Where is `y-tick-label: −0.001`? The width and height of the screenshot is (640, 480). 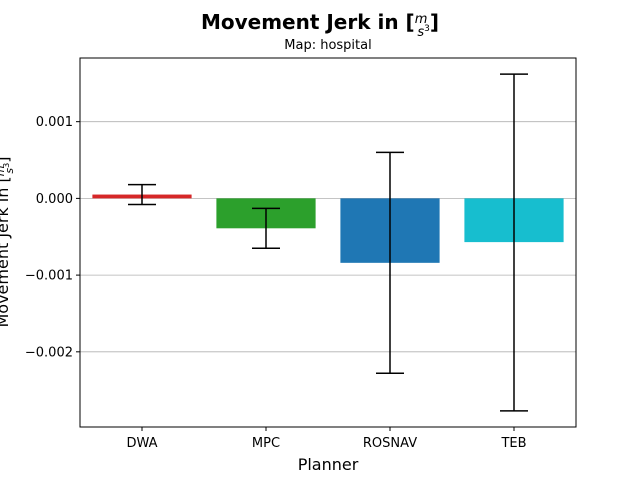
y-tick-label: −0.001 is located at coordinates (49, 276).